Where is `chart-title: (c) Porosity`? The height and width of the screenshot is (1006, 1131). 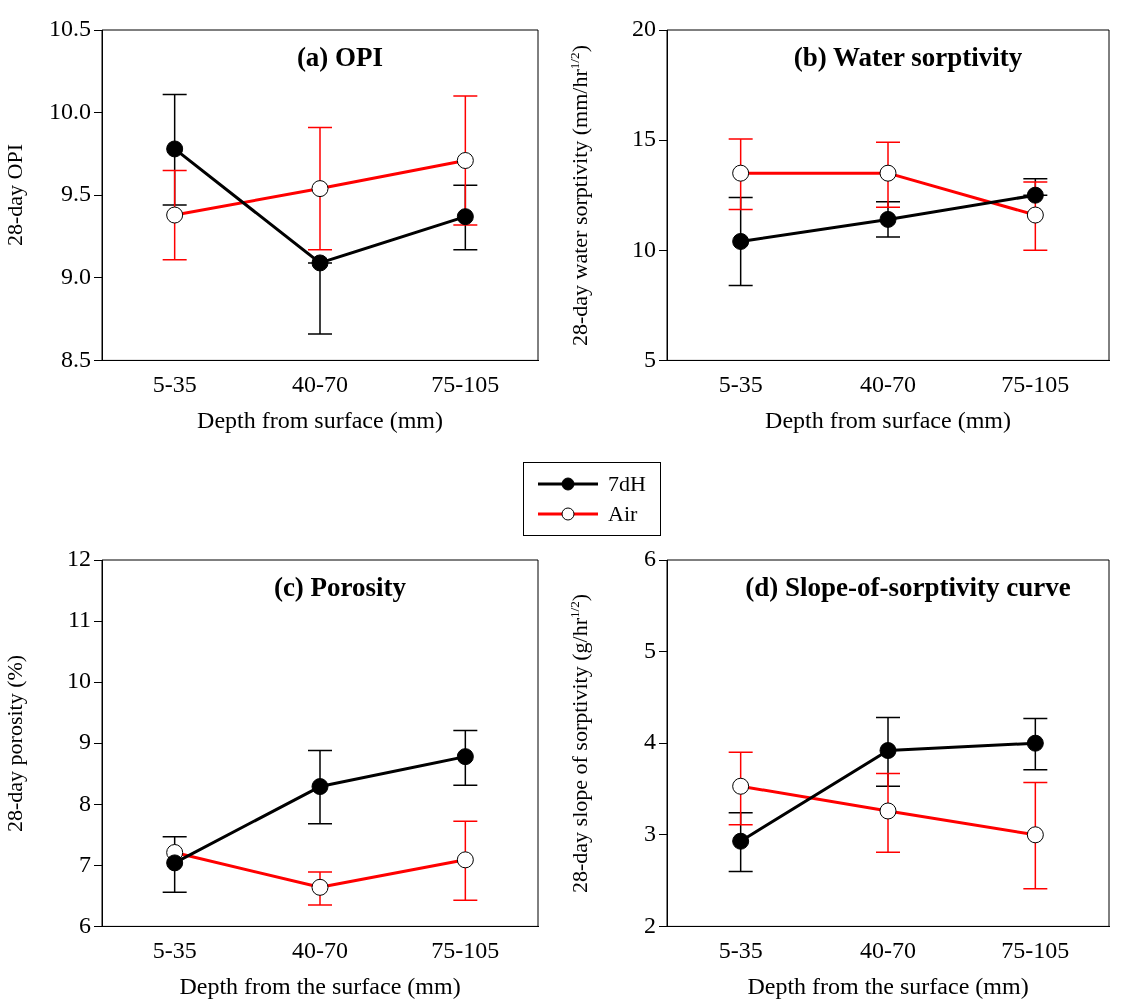 chart-title: (c) Porosity is located at coordinates (340, 587).